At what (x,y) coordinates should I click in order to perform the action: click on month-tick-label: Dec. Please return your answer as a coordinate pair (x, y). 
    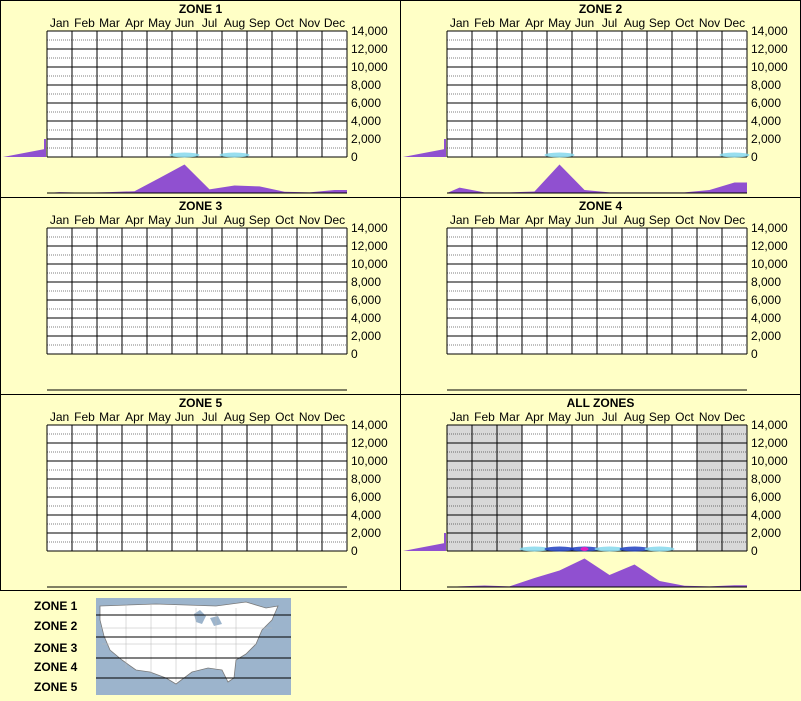
    Looking at the image, I should click on (734, 417).